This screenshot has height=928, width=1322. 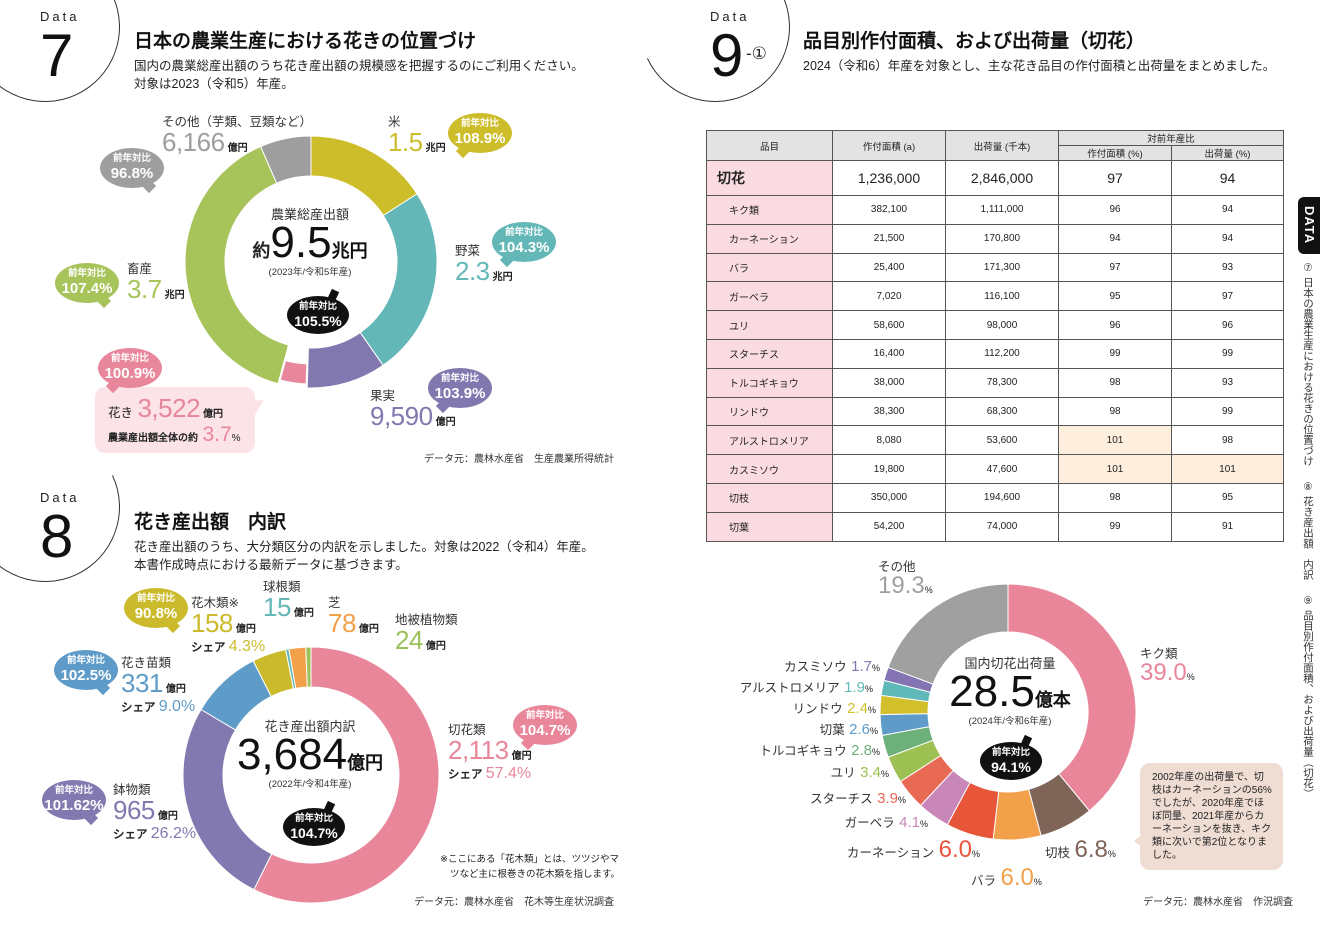 I want to click on data-label-7: Data, so click(x=60, y=16).